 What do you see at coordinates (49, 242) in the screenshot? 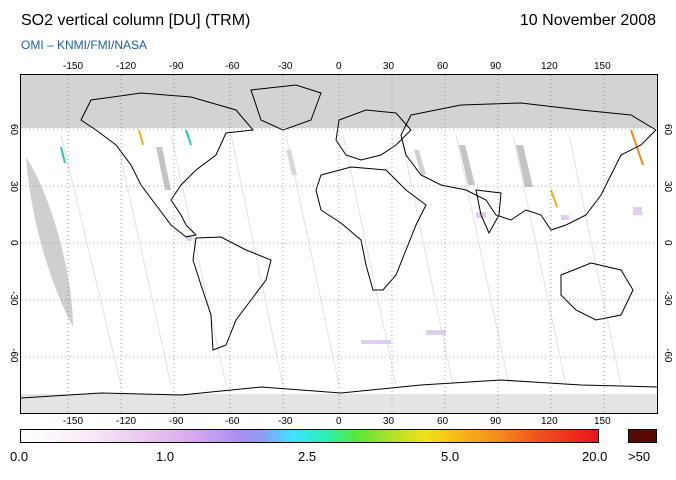
I see `missing-data-lens` at bounding box center [49, 242].